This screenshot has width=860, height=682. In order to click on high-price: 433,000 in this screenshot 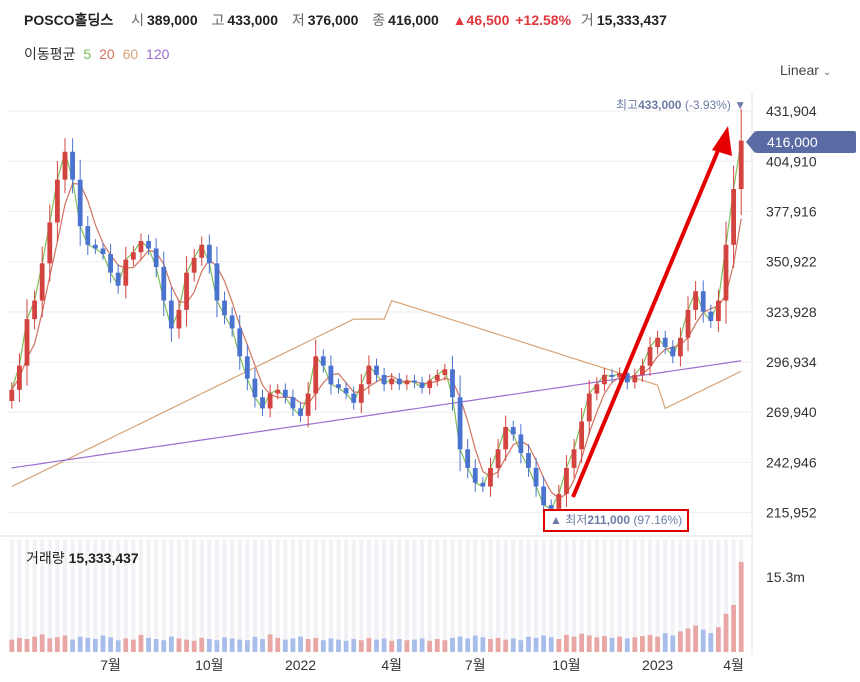, I will do `click(252, 20)`.